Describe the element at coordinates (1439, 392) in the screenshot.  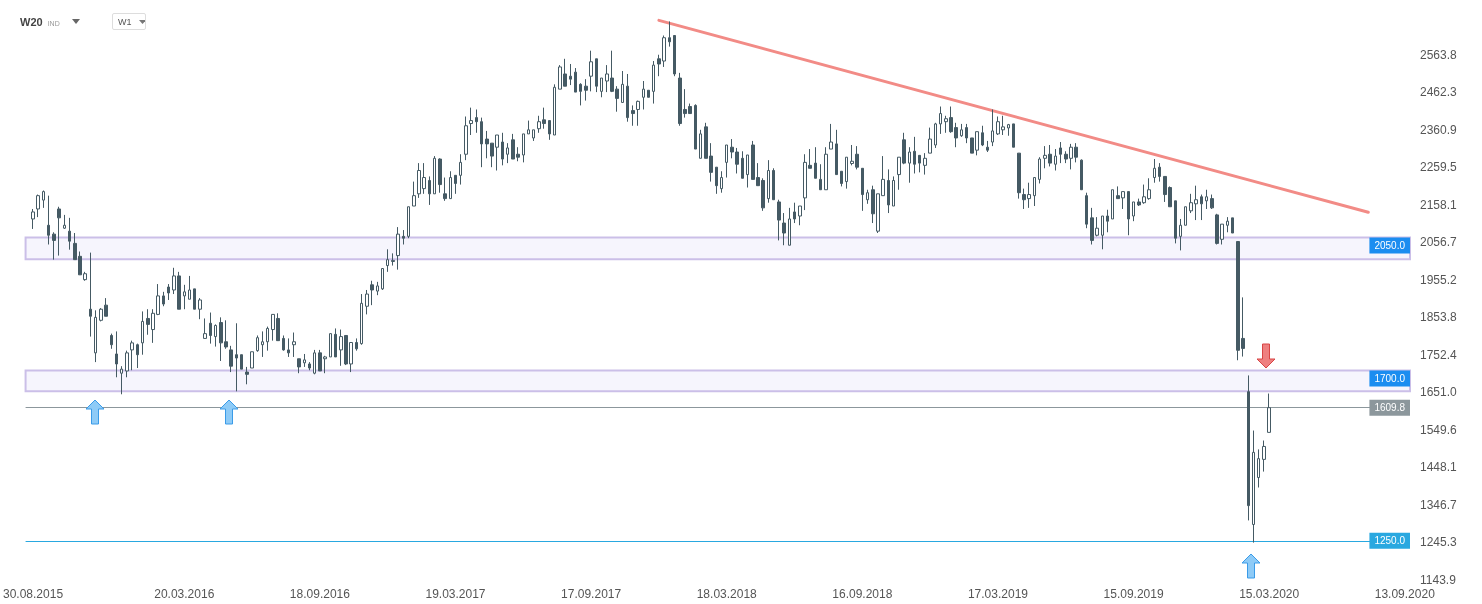
I see `y-tick-label: 1651.0` at that location.